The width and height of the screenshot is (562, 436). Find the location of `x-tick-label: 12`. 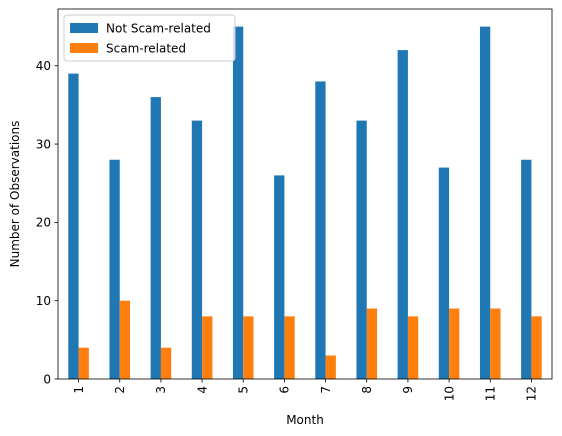

x-tick-label: 12 is located at coordinates (532, 393).